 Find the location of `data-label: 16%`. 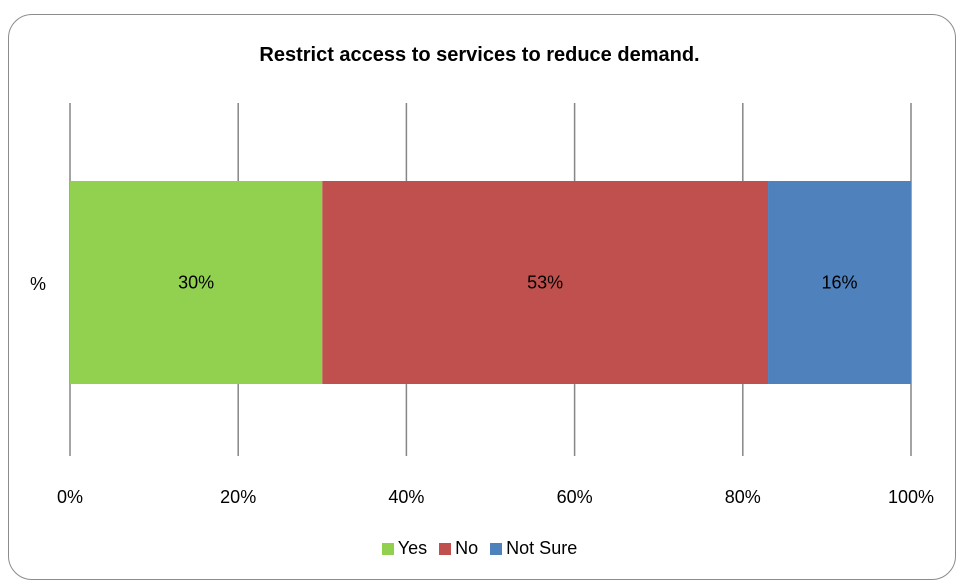

data-label: 16% is located at coordinates (839, 283).